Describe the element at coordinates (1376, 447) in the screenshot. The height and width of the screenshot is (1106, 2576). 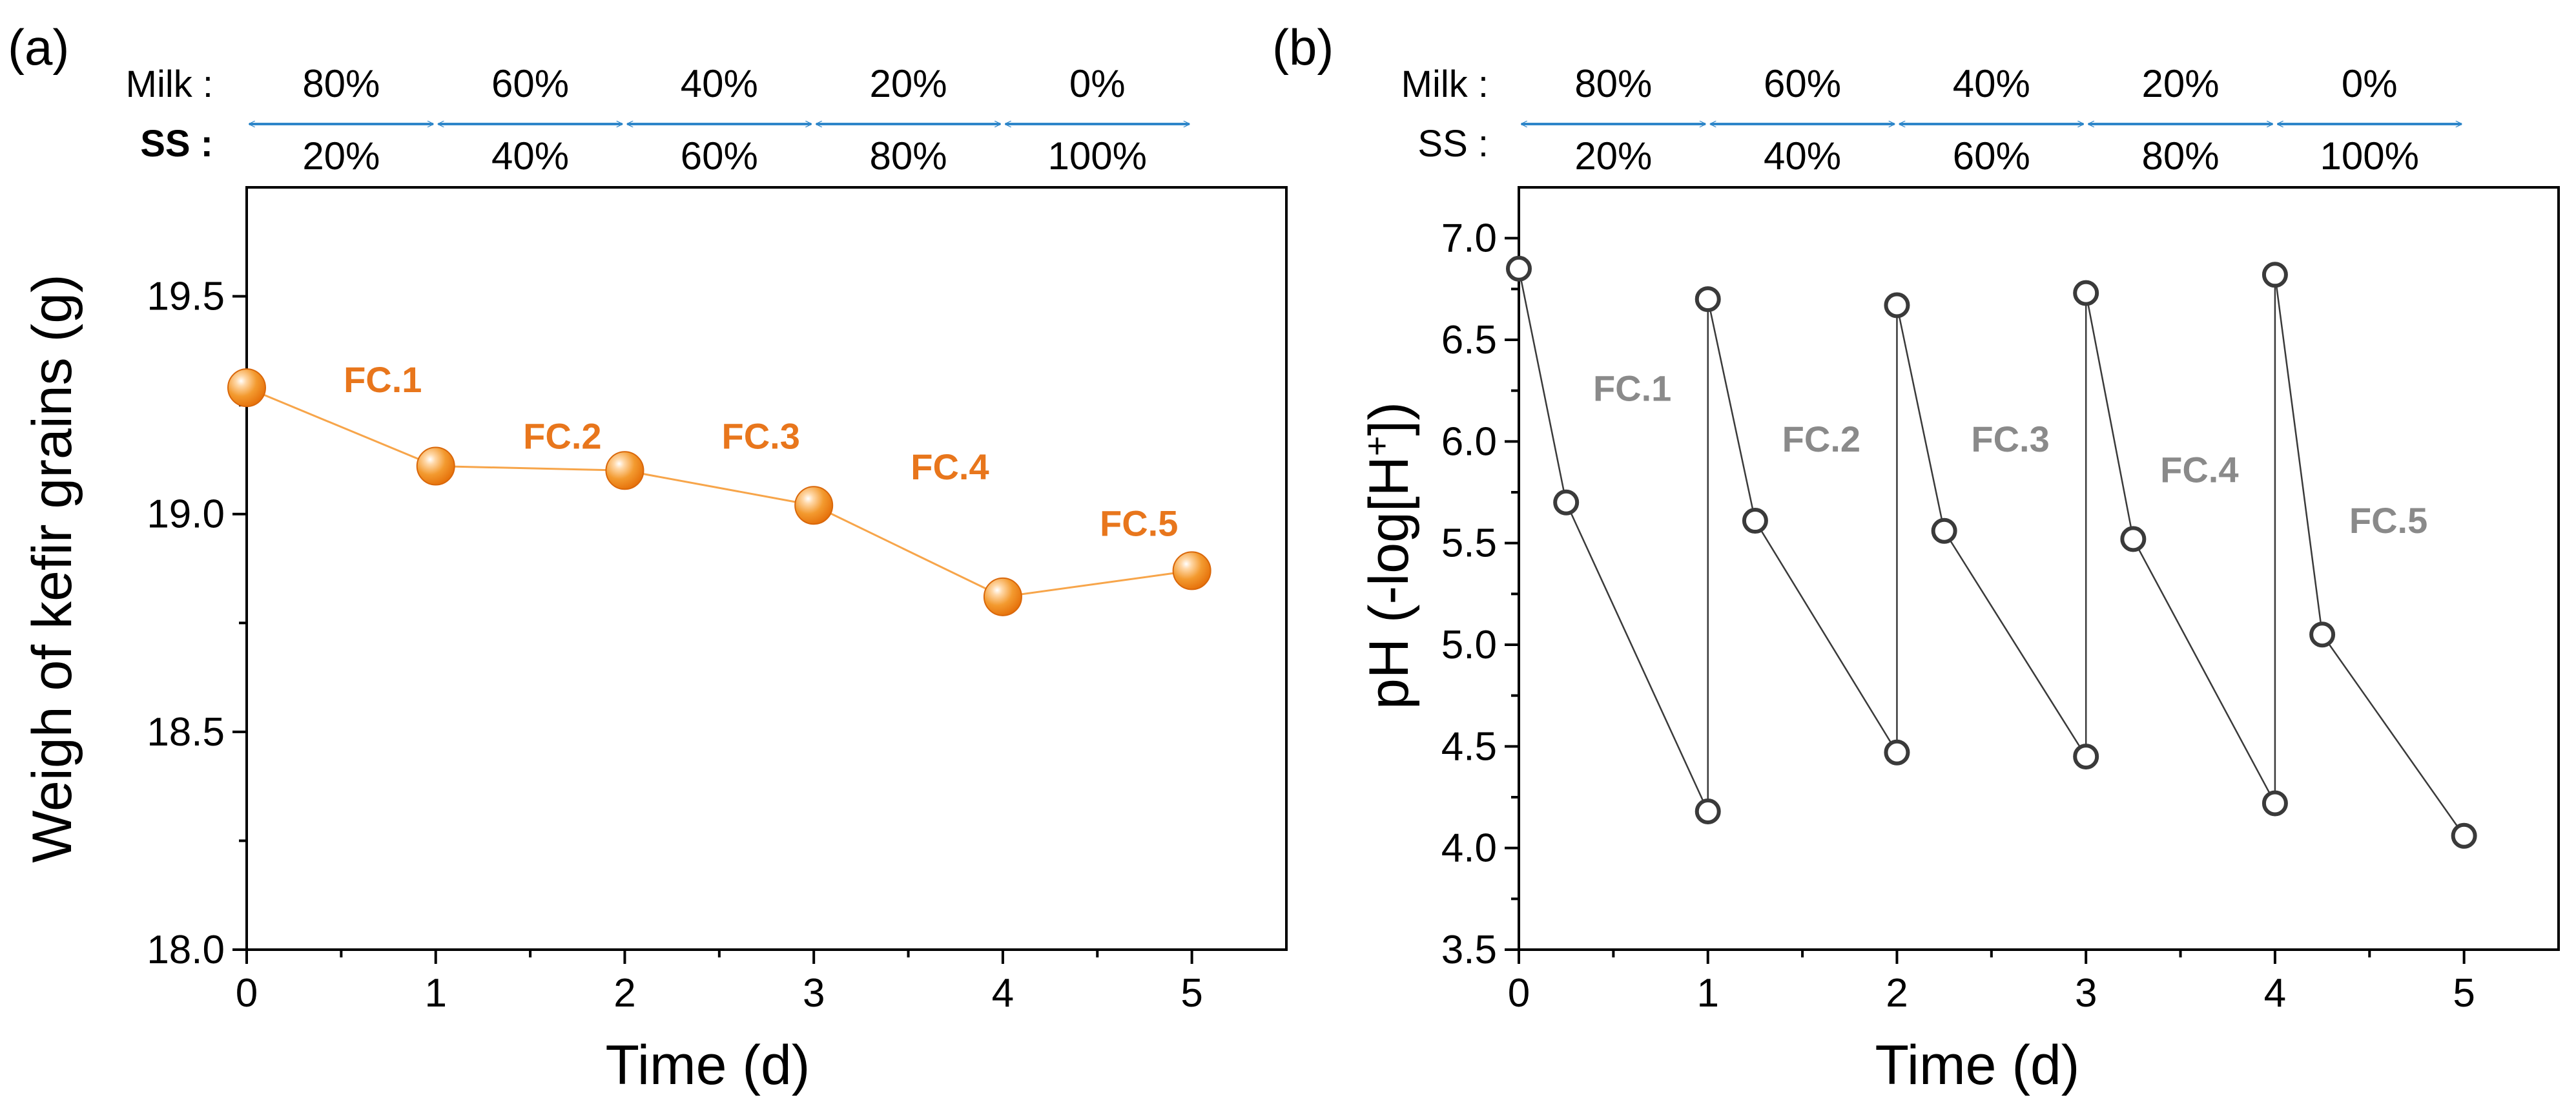
I see `panel-b-ylabel-sup: +` at that location.